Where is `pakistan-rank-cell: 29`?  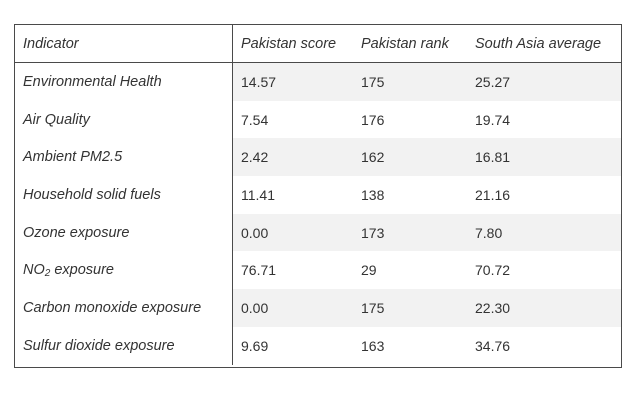
pakistan-rank-cell: 29 is located at coordinates (410, 270).